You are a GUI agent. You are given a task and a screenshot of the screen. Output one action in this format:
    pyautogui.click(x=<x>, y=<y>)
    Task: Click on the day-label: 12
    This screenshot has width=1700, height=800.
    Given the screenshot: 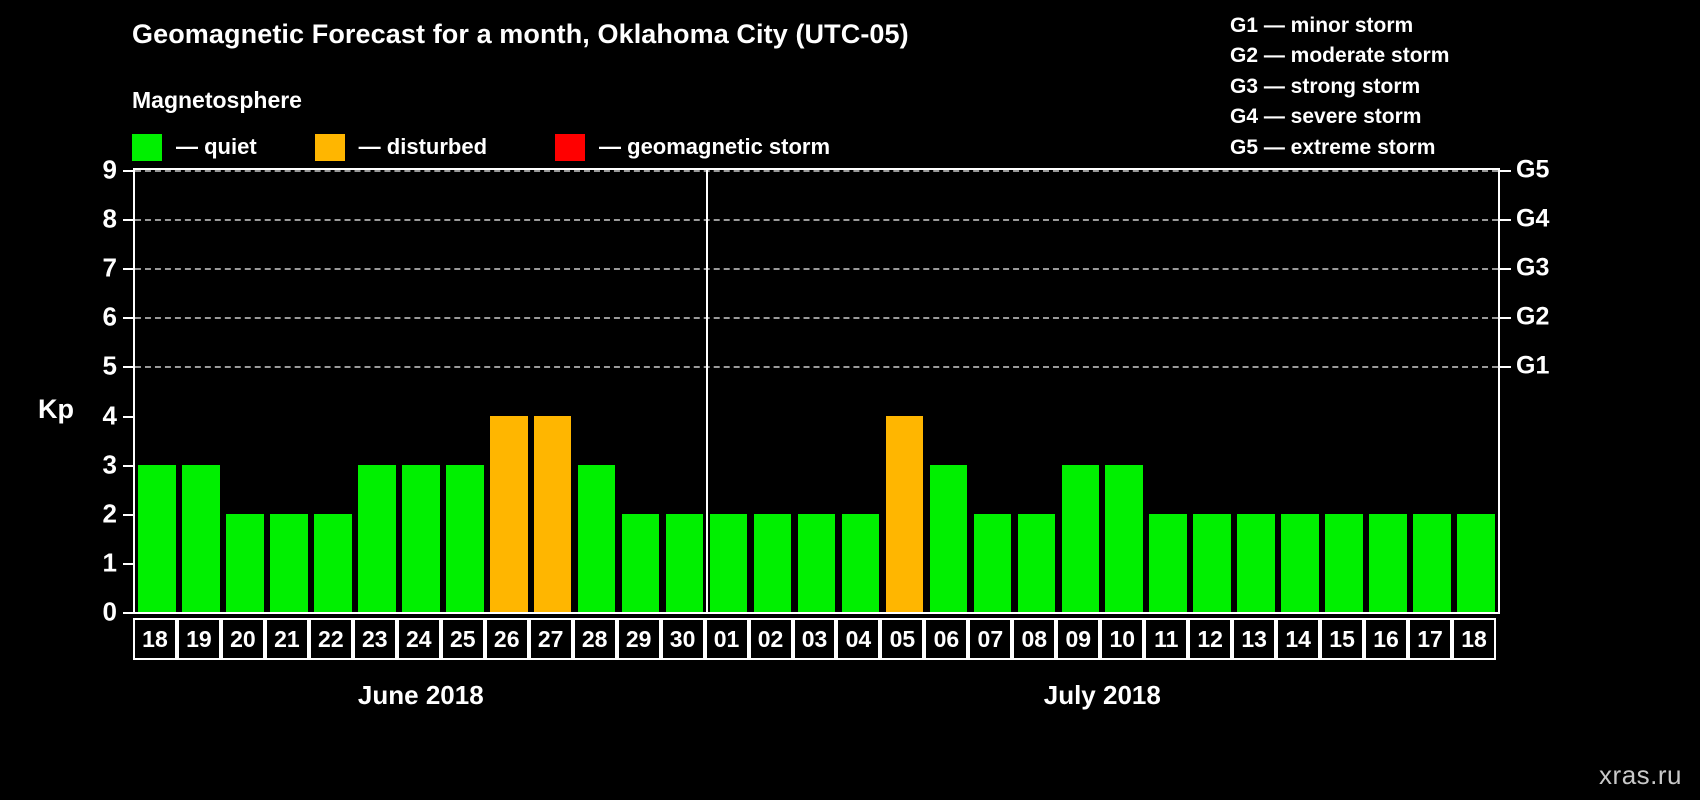 What is the action you would take?
    pyautogui.click(x=1210, y=638)
    